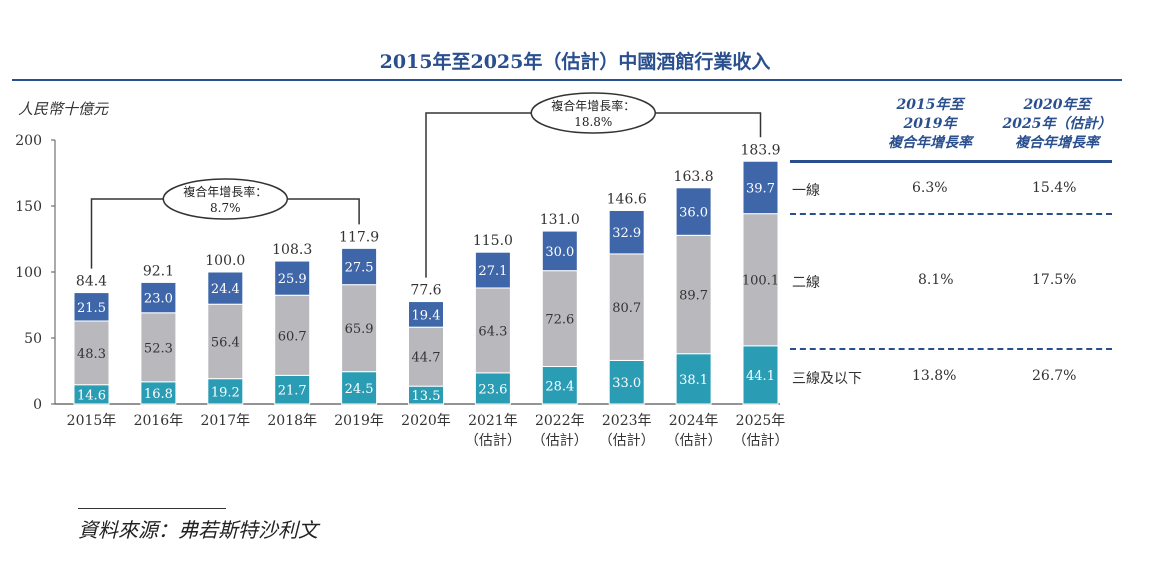  Describe the element at coordinates (593, 105) in the screenshot. I see `cagr-callout-label: 複合年增長率：` at that location.